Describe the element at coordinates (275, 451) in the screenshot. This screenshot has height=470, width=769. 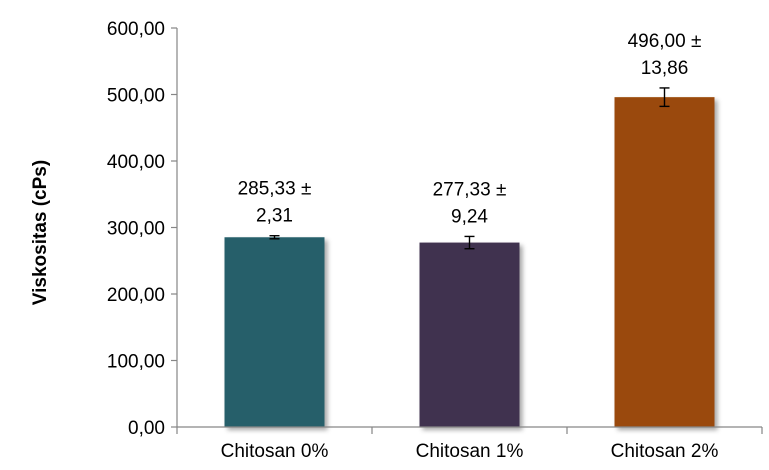
I see `x-category-label: Chitosan 0%` at that location.